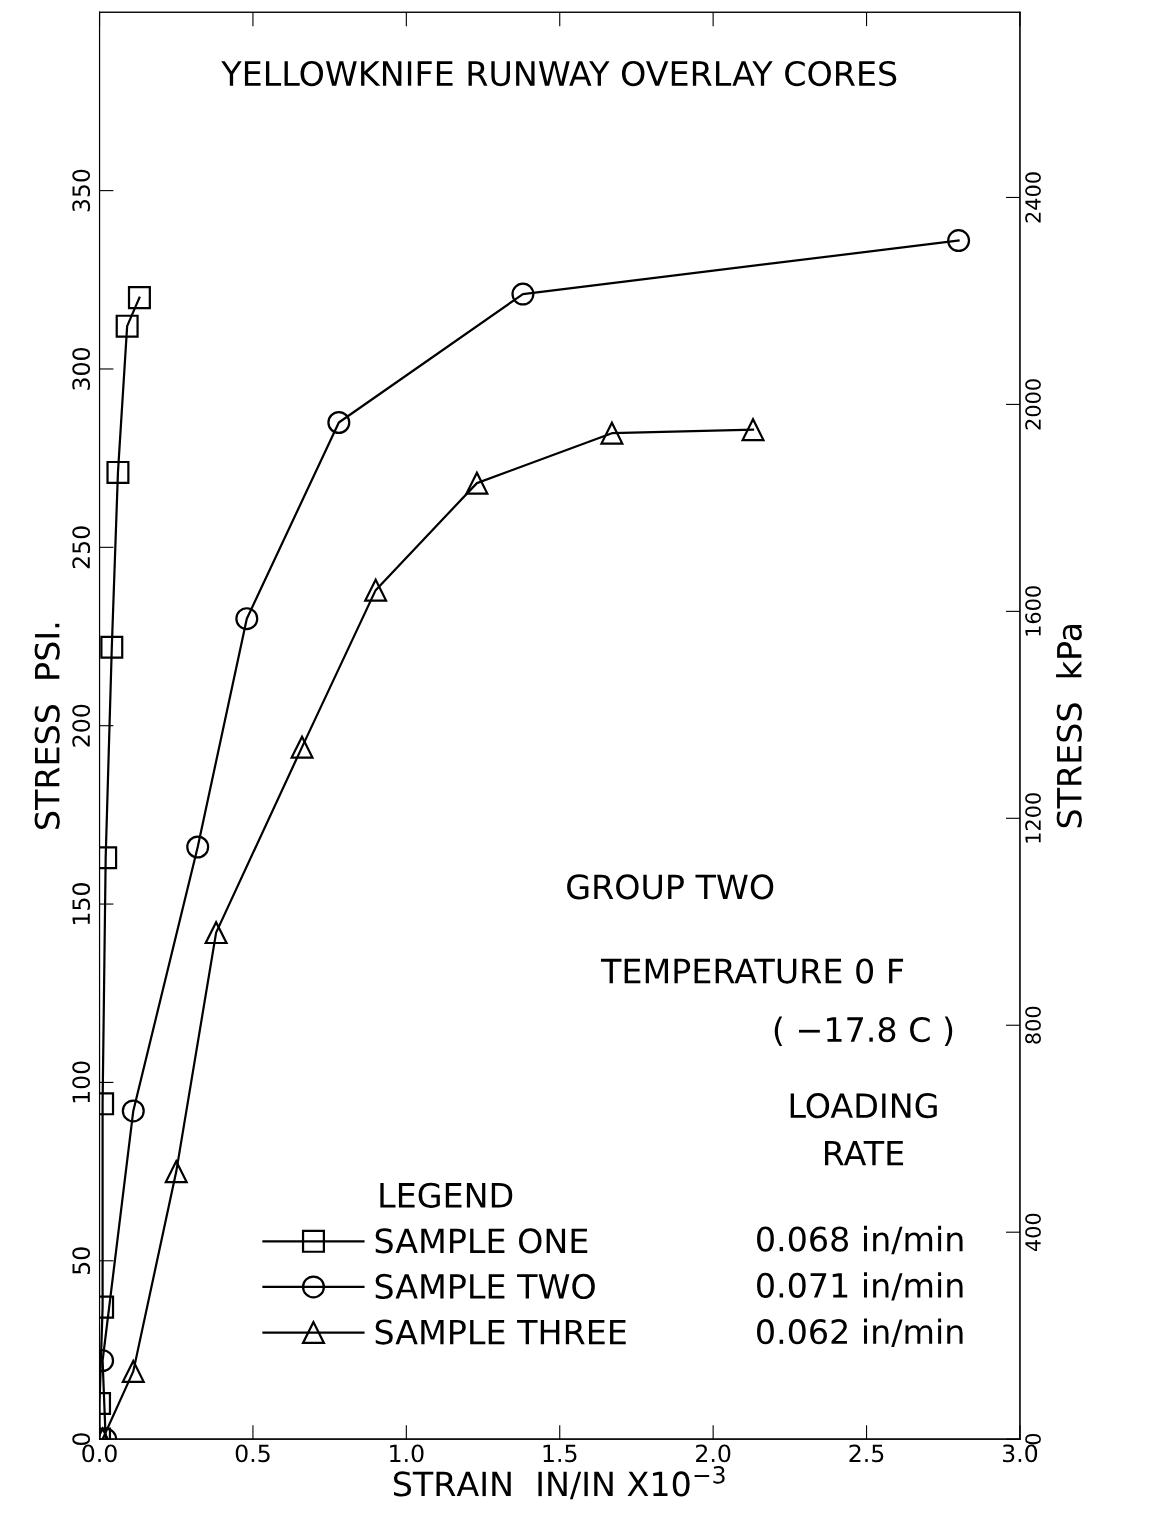 The image size is (1171, 1531). Describe the element at coordinates (1033, 197) in the screenshot. I see `y2-tick-label: 2400` at that location.